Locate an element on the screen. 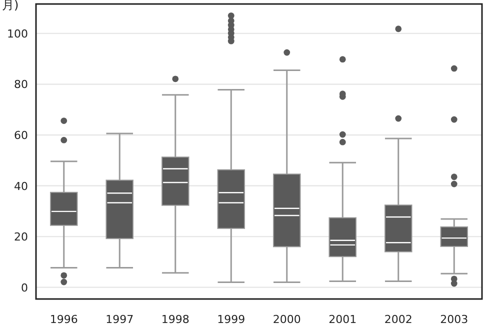 The height and width of the screenshot is (333, 484). x-tick-label: 1999 is located at coordinates (231, 319).